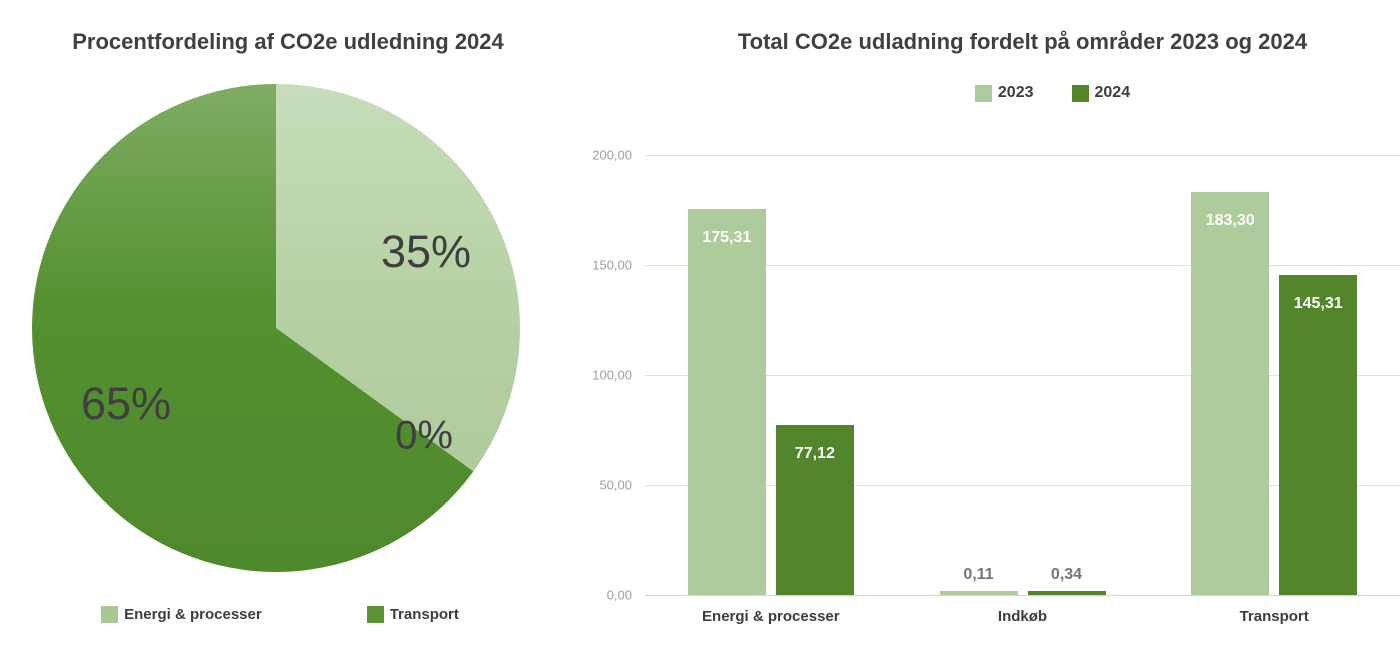 This screenshot has width=1400, height=649. I want to click on bar-group-1: 175,31 77,12, so click(771, 375).